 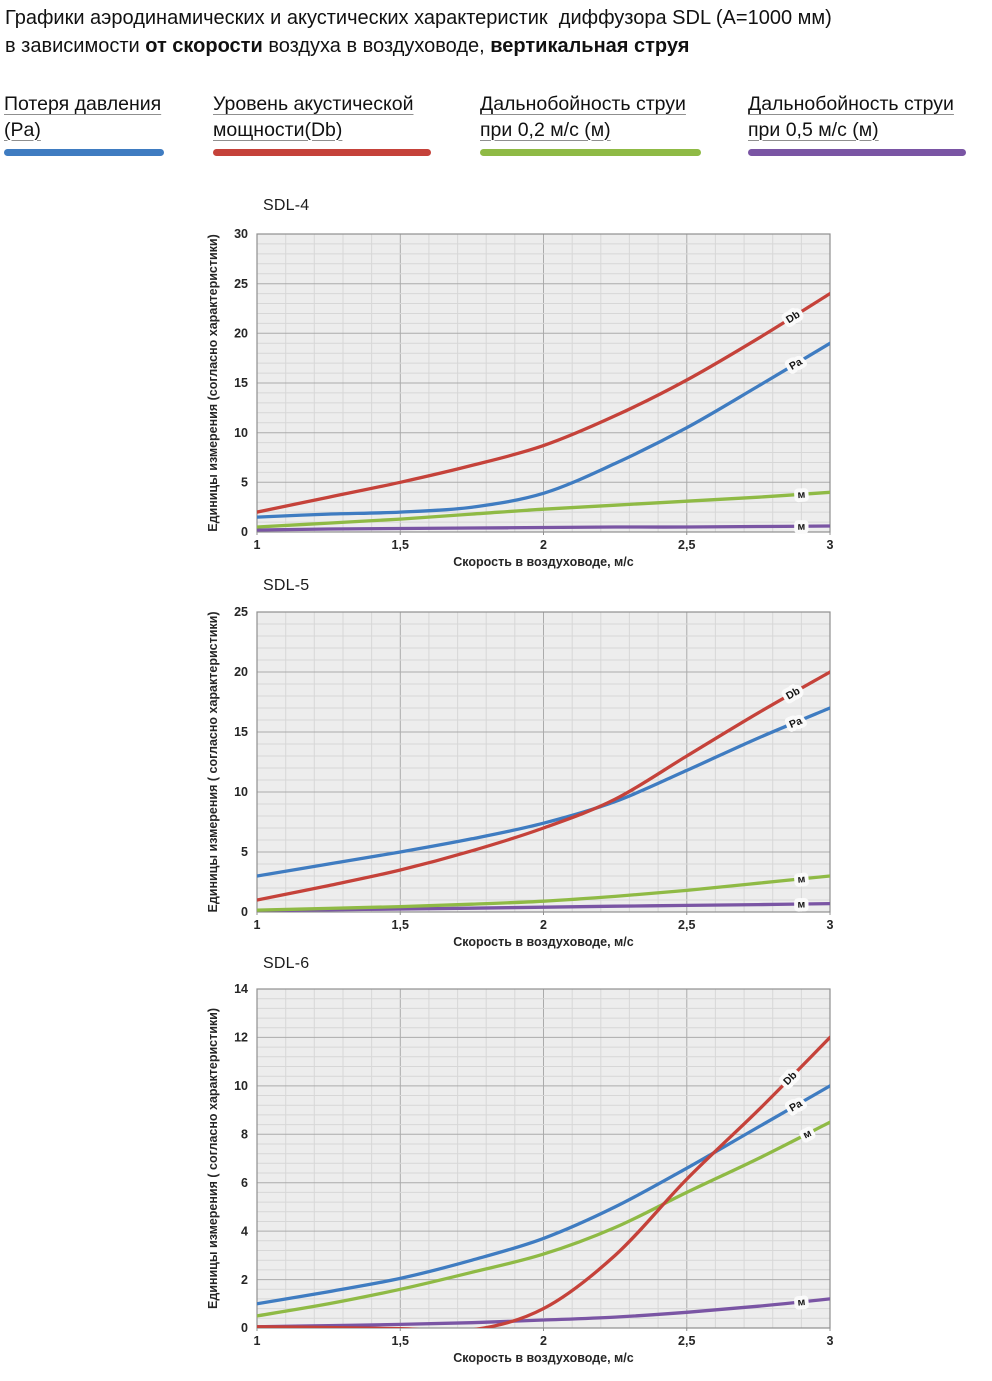 I want to click on y-tick-label: 2, so click(x=244, y=1280).